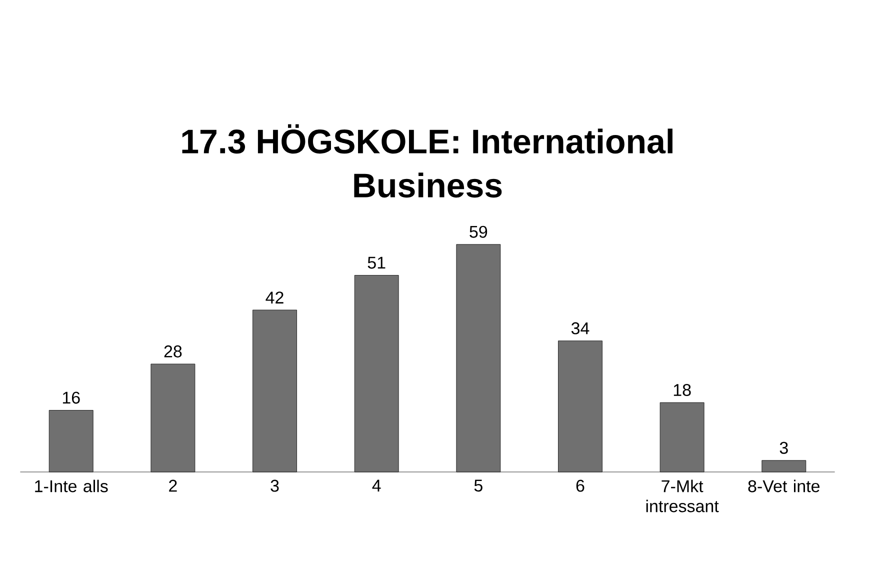 Image resolution: width=881 pixels, height=567 pixels. Describe the element at coordinates (173, 486) in the screenshot. I see `x-tick-label: 2` at that location.